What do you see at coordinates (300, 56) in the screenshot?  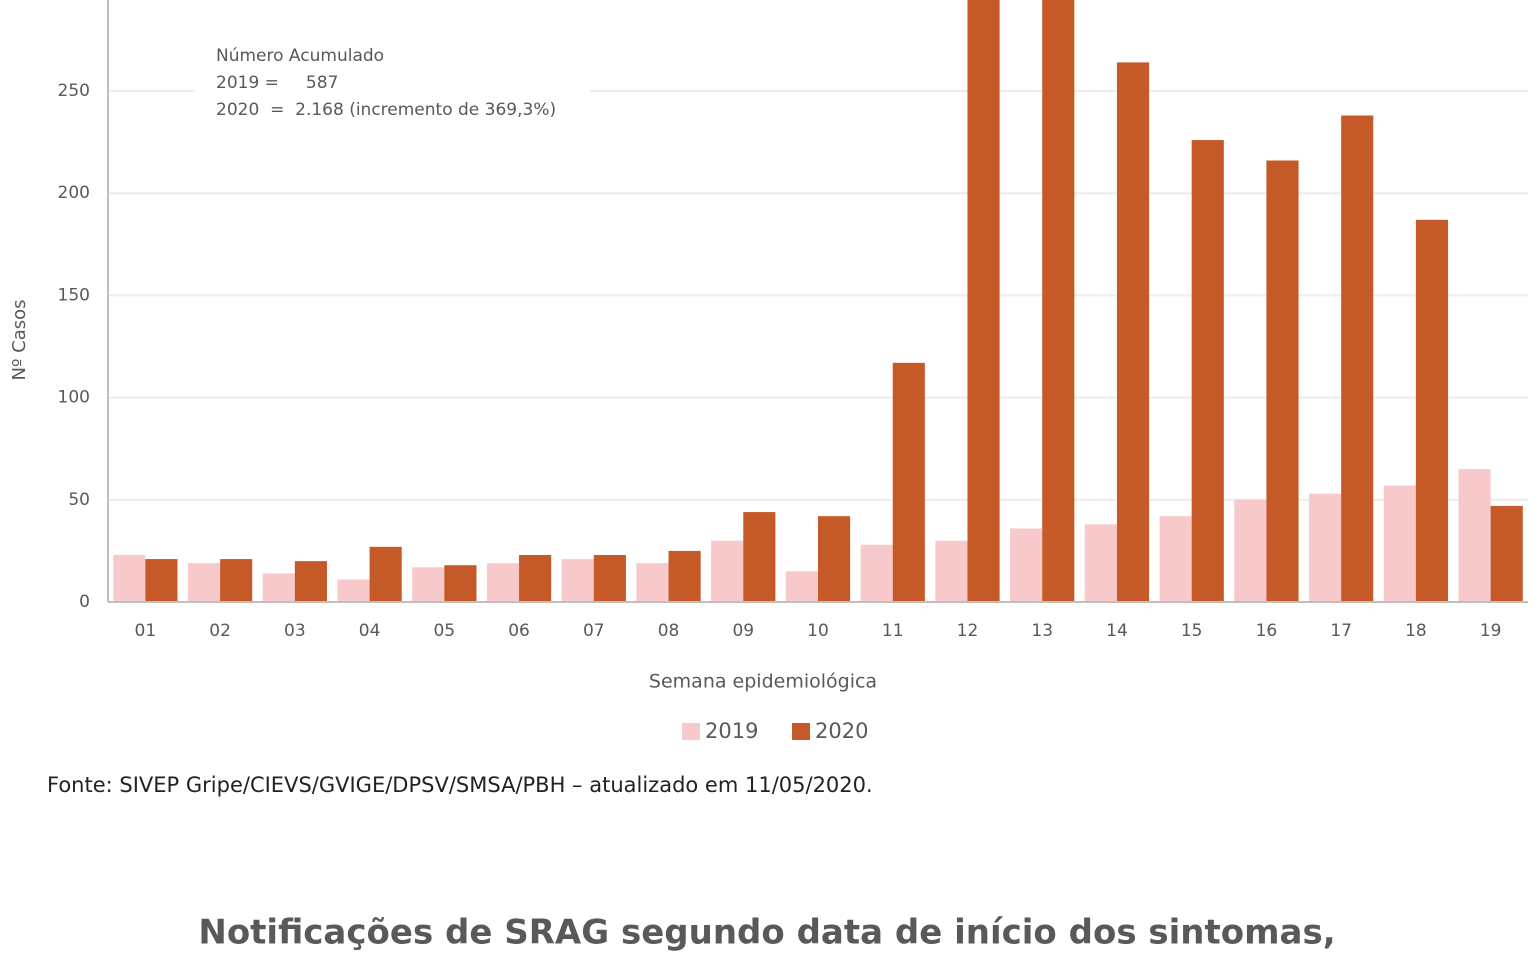 I see `annotation: Número Acumulado` at bounding box center [300, 56].